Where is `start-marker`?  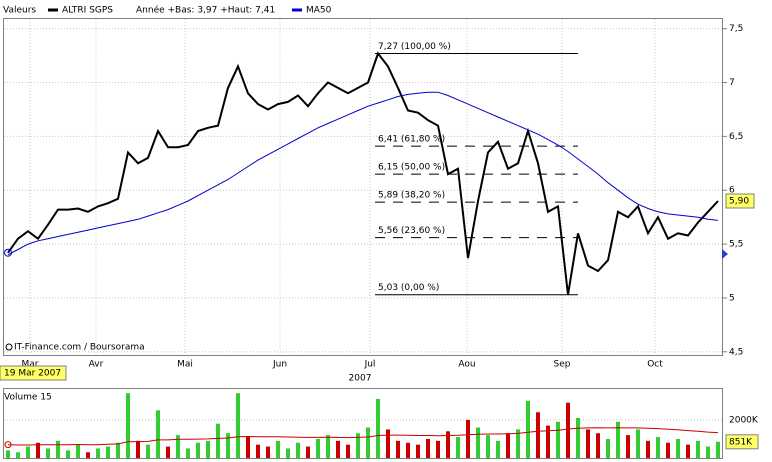
start-marker is located at coordinates (8, 445).